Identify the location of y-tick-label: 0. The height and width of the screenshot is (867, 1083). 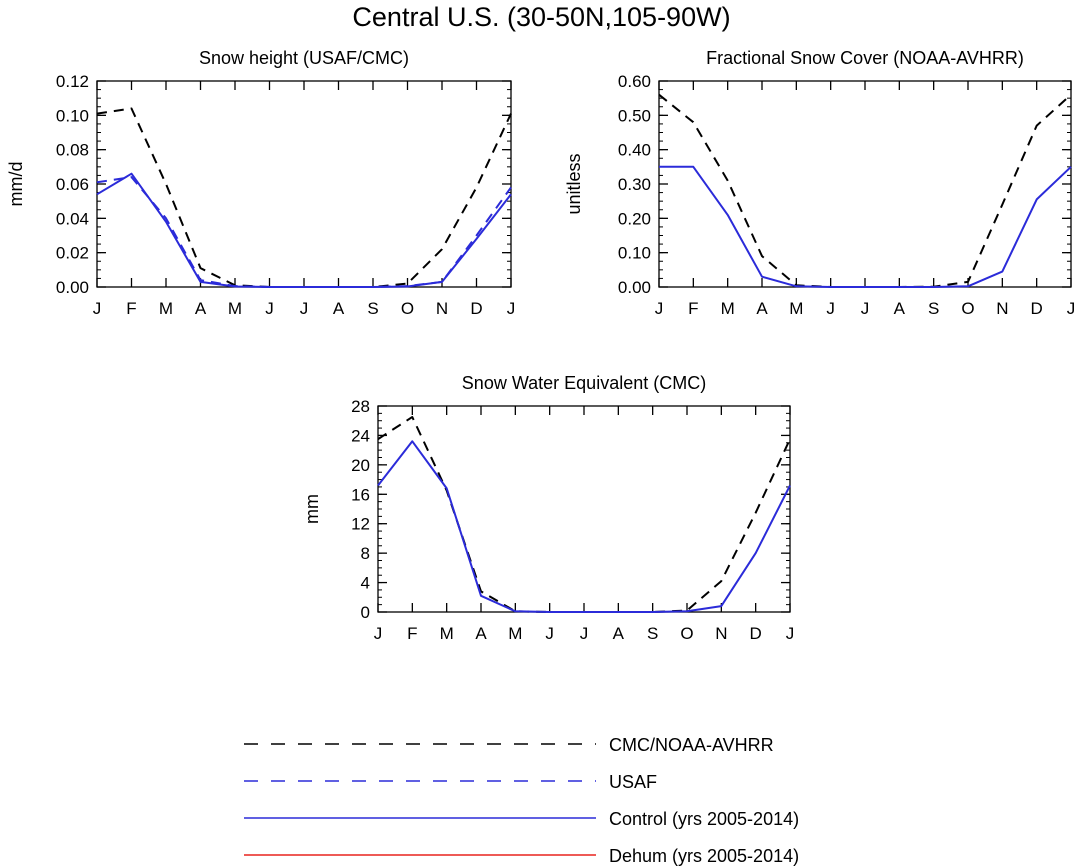
(365, 612).